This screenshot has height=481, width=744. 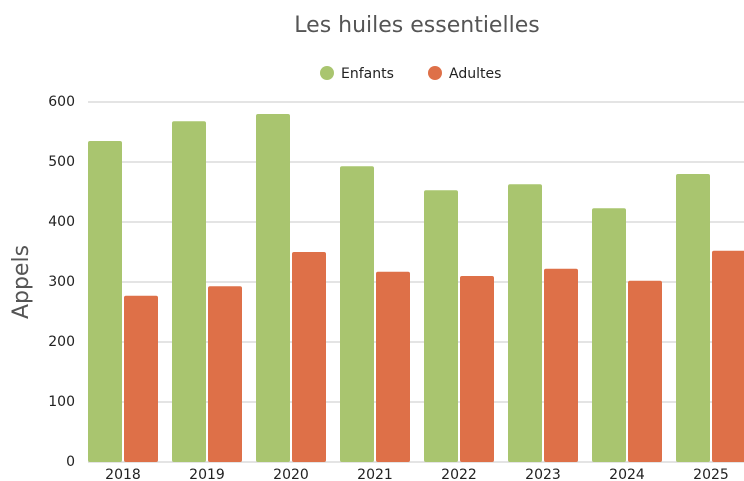 What do you see at coordinates (123, 474) in the screenshot?
I see `x-tick-label: 2018` at bounding box center [123, 474].